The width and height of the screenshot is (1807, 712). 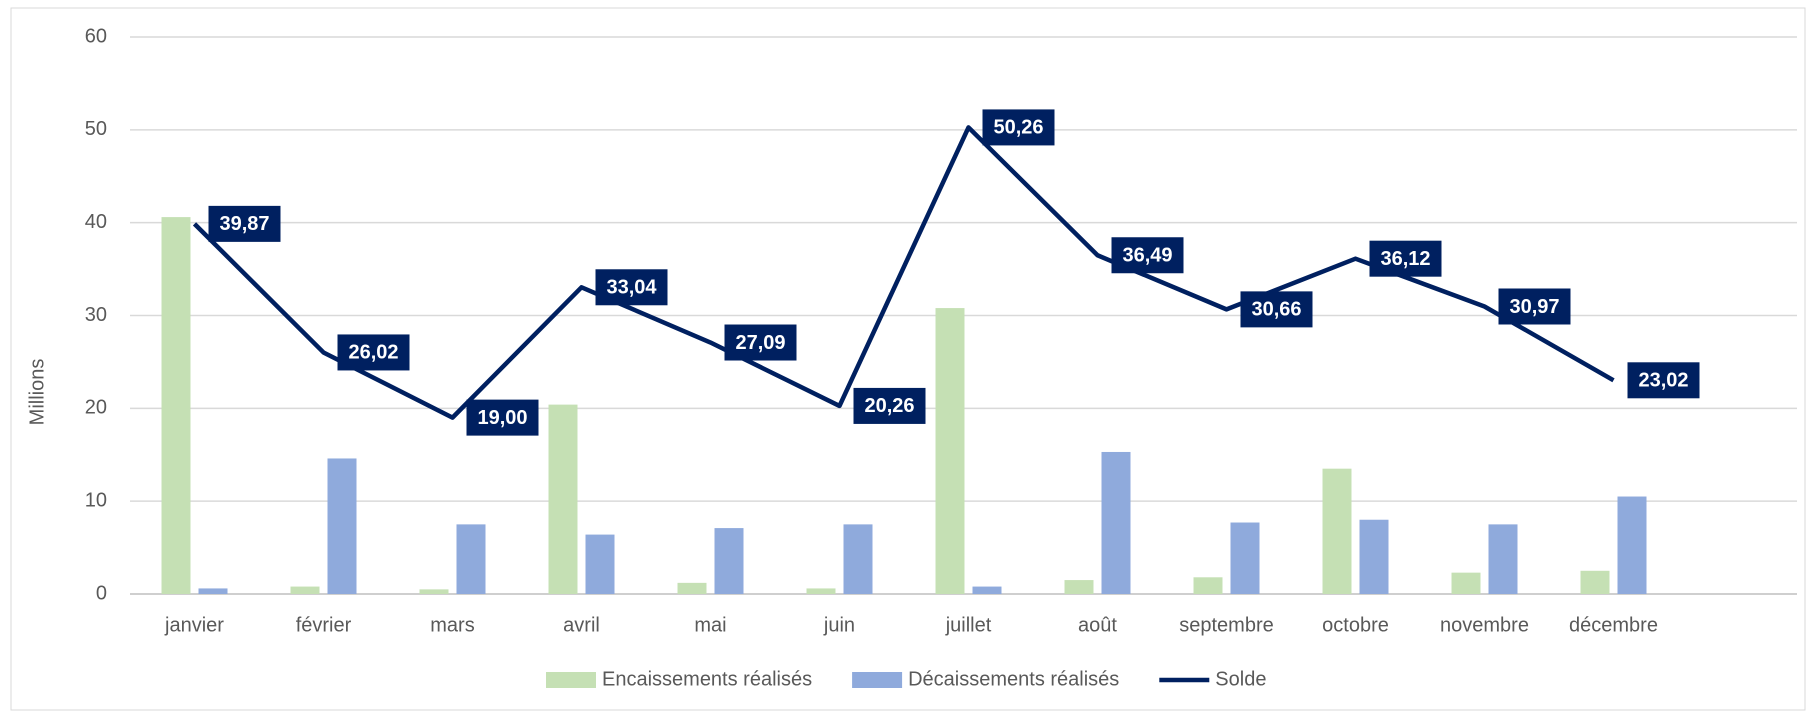 I want to click on data-label: 30,66, so click(x=1276, y=309).